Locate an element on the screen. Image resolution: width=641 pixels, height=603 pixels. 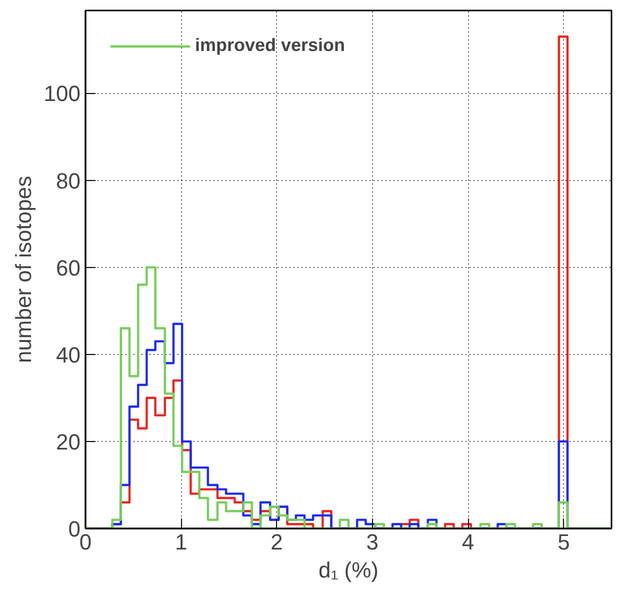
y-tick-label: 60 is located at coordinates (68, 267).